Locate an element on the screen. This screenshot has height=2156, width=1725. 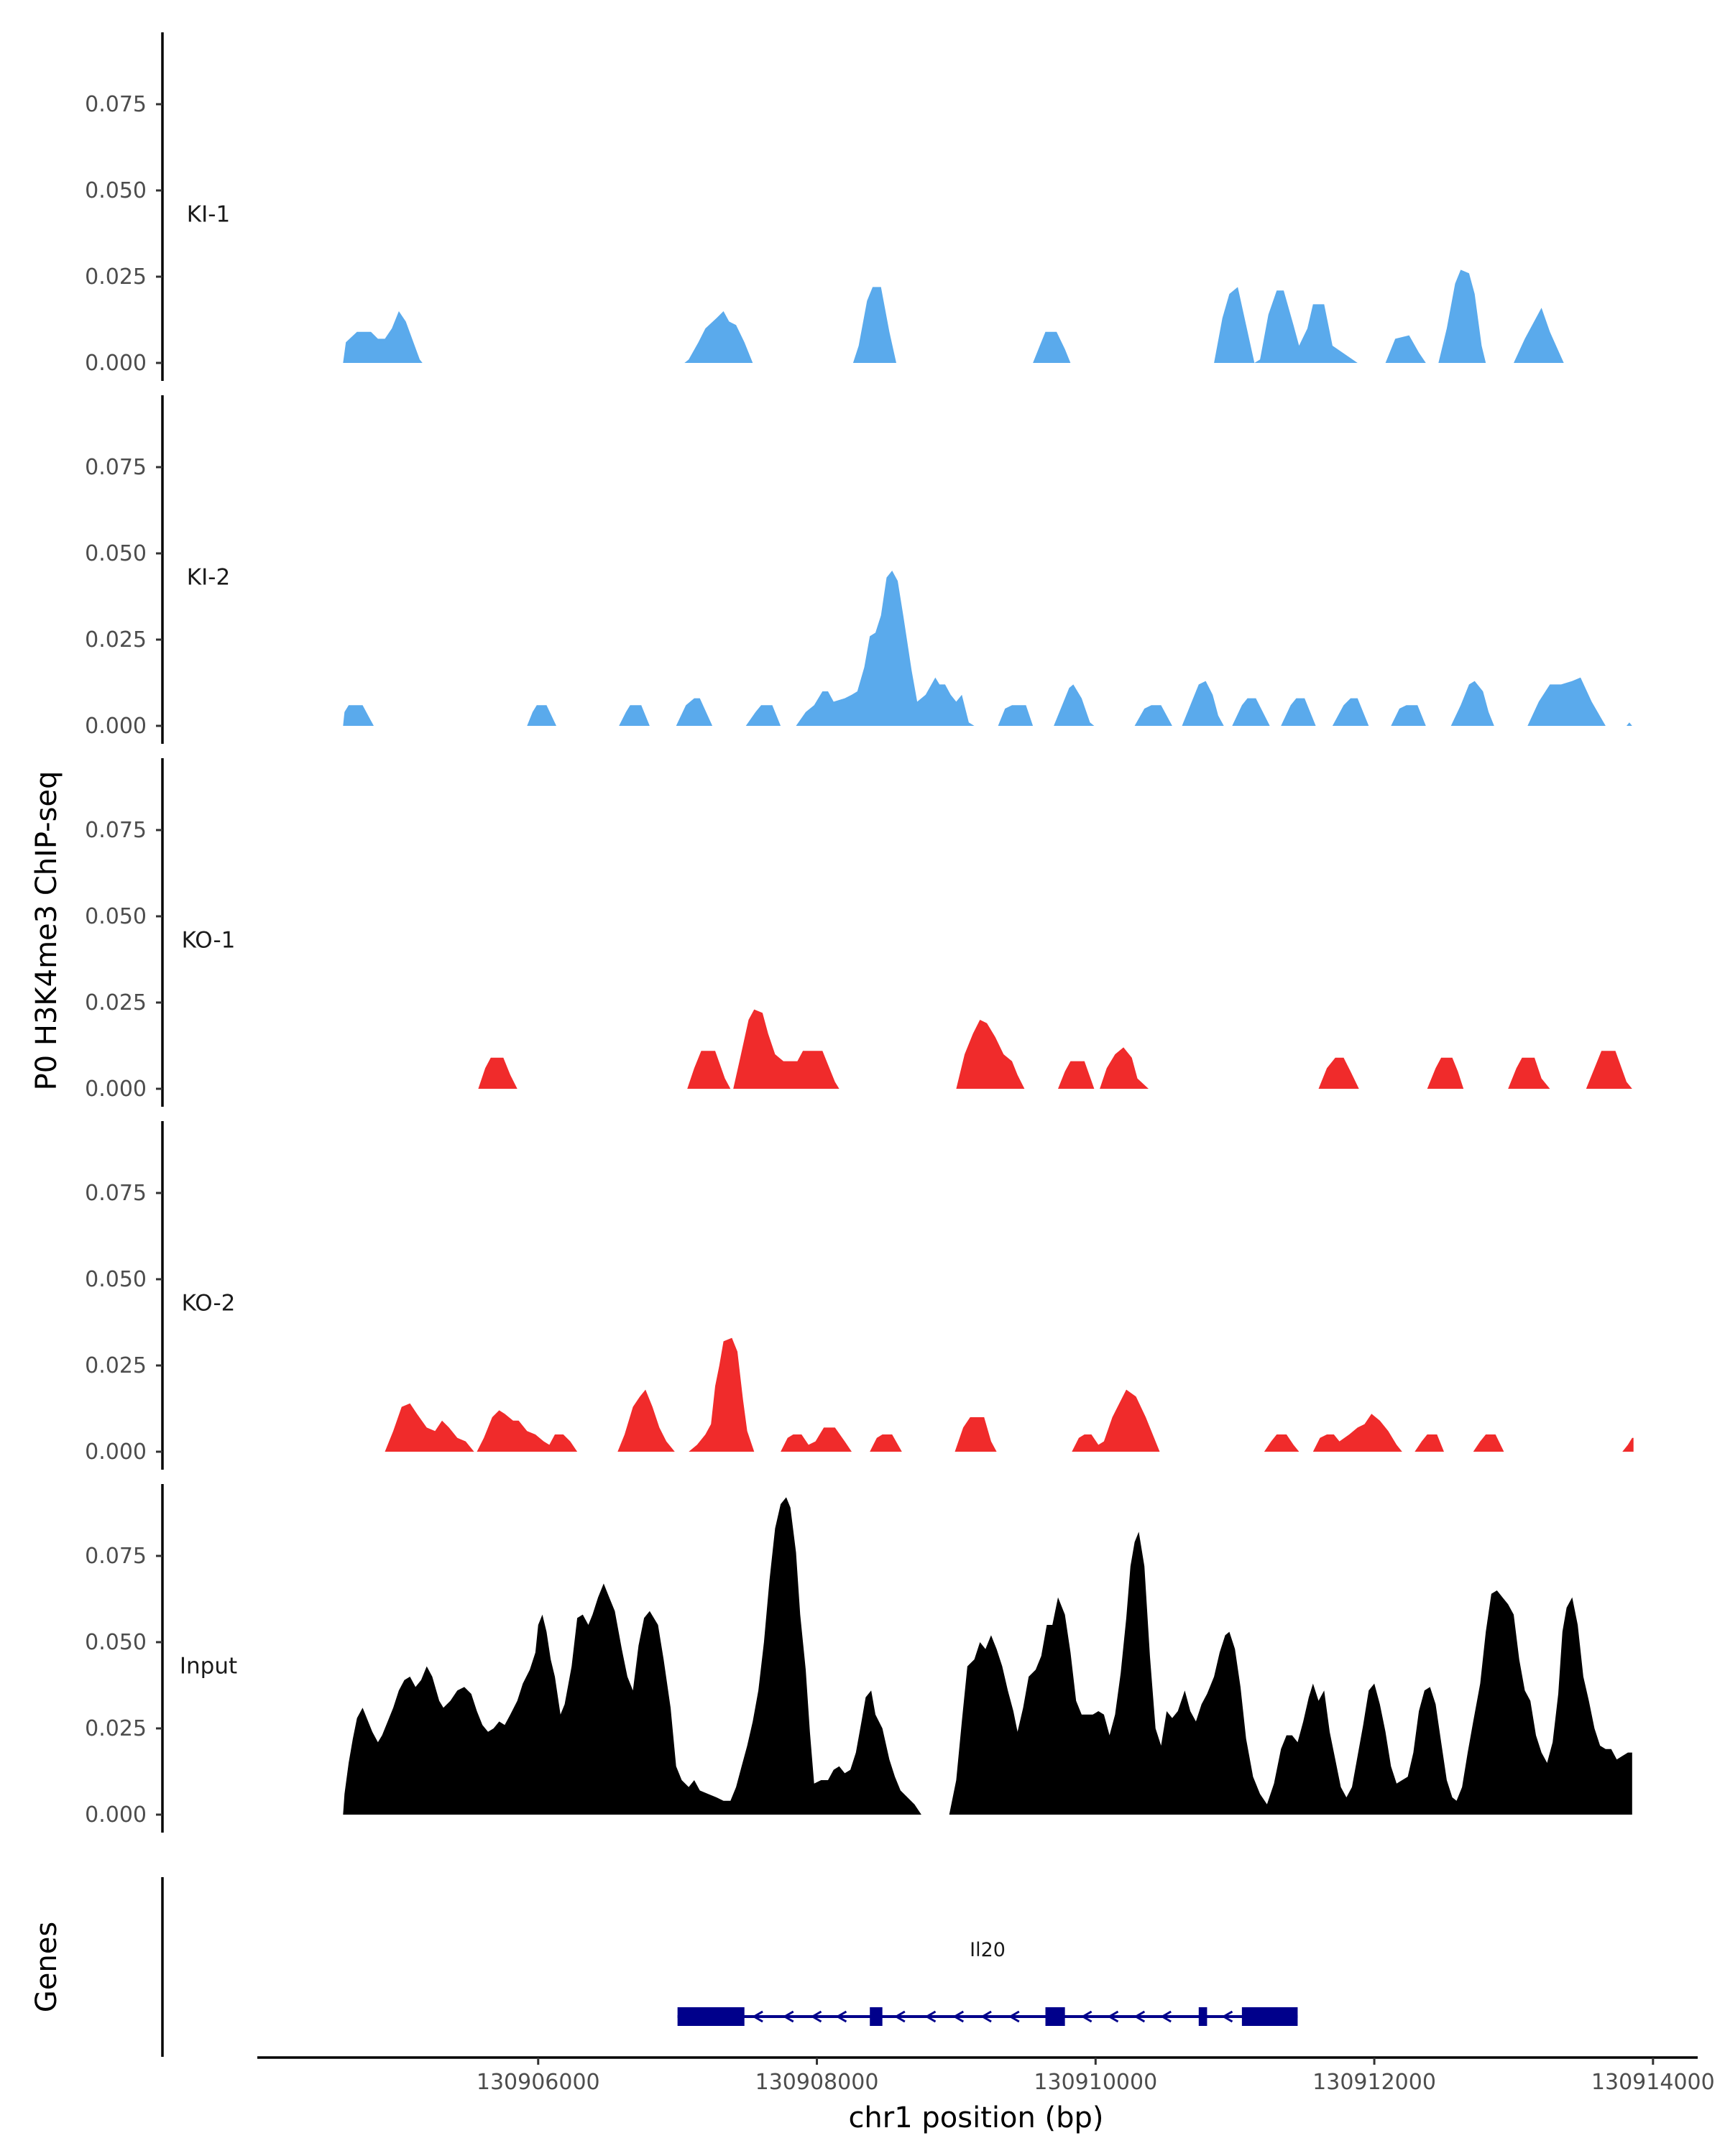
track-ki-1-label: KI-1 is located at coordinates (208, 215).